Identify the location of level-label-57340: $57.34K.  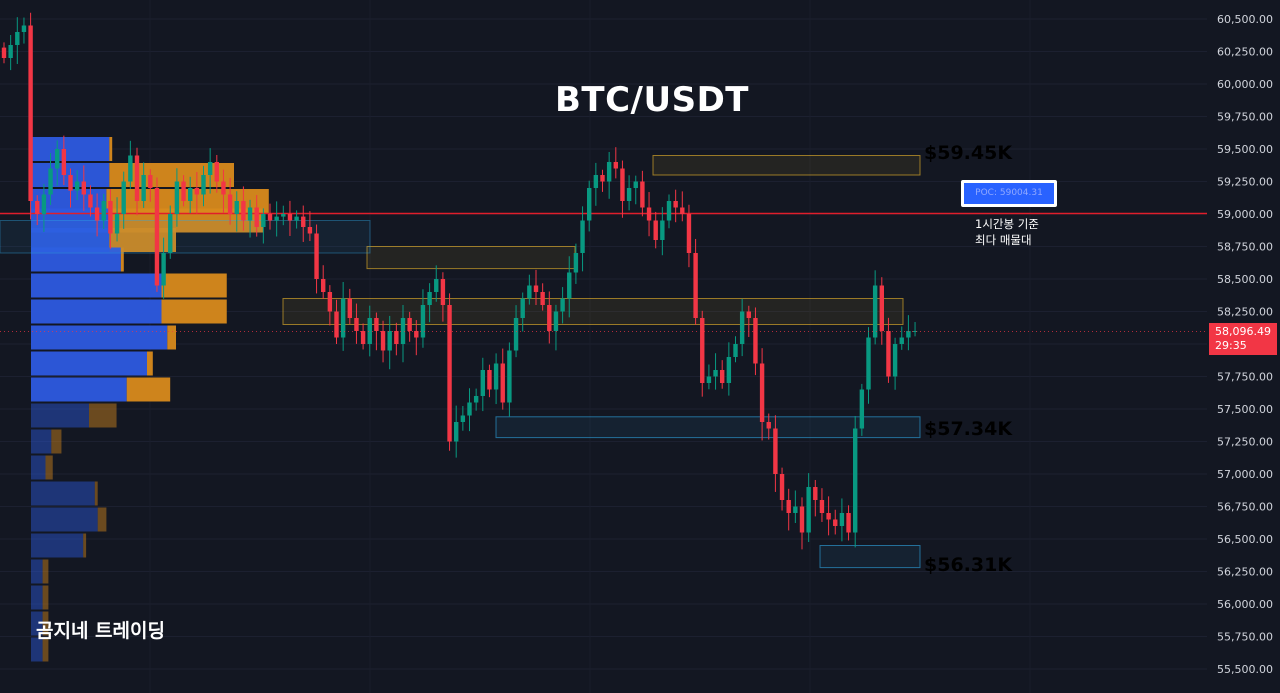
(968, 429).